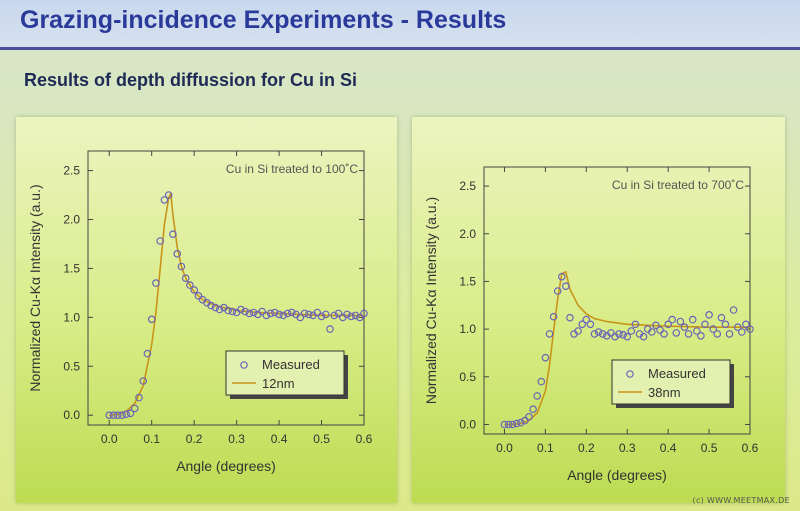 This screenshot has width=800, height=511. What do you see at coordinates (278, 383) in the screenshot?
I see `legend-label-fit: 12nm` at bounding box center [278, 383].